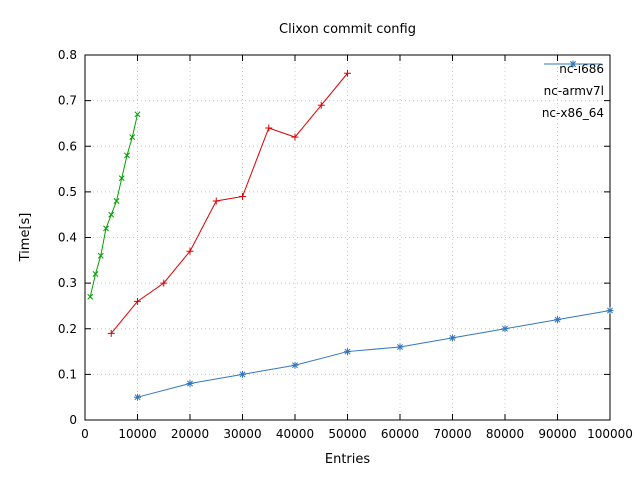  I want to click on legend-label: nc-i686, so click(581, 69).